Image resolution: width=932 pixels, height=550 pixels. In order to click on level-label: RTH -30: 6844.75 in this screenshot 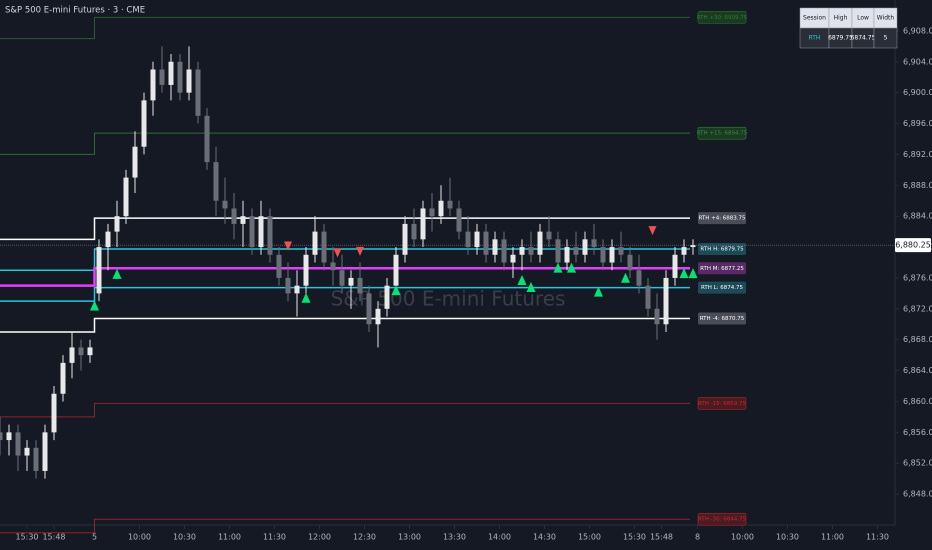, I will do `click(722, 520)`.